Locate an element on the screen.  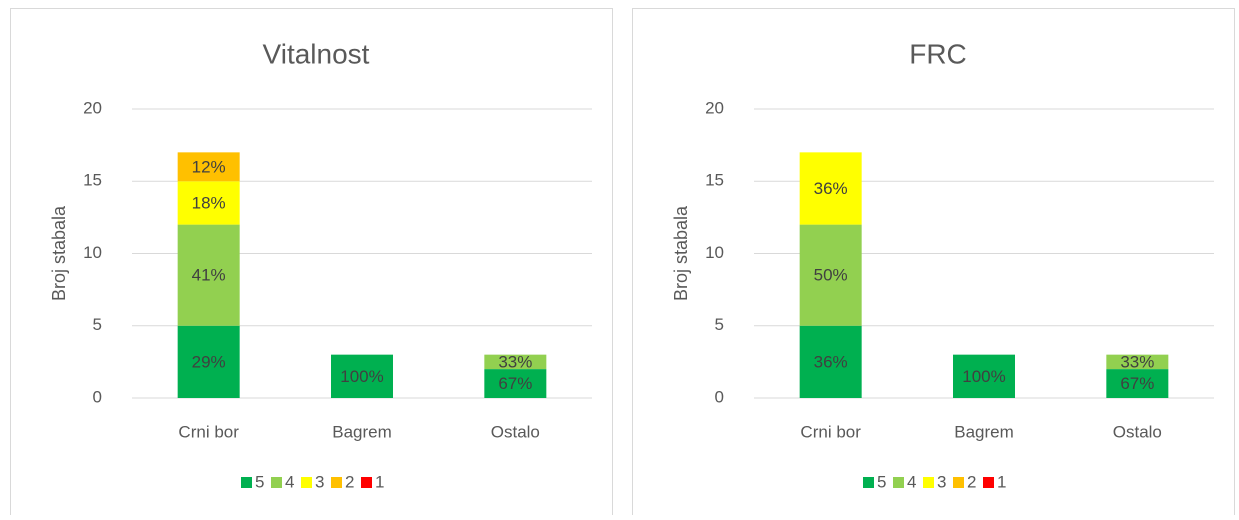
chart-title: FRC is located at coordinates (938, 53).